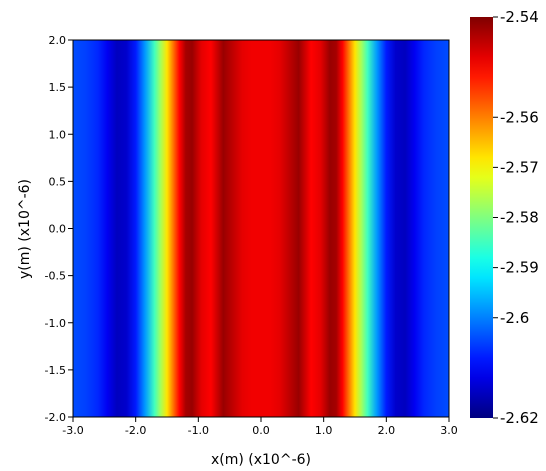  I want to click on colorbar-tick-label: -2.59, so click(519, 268).